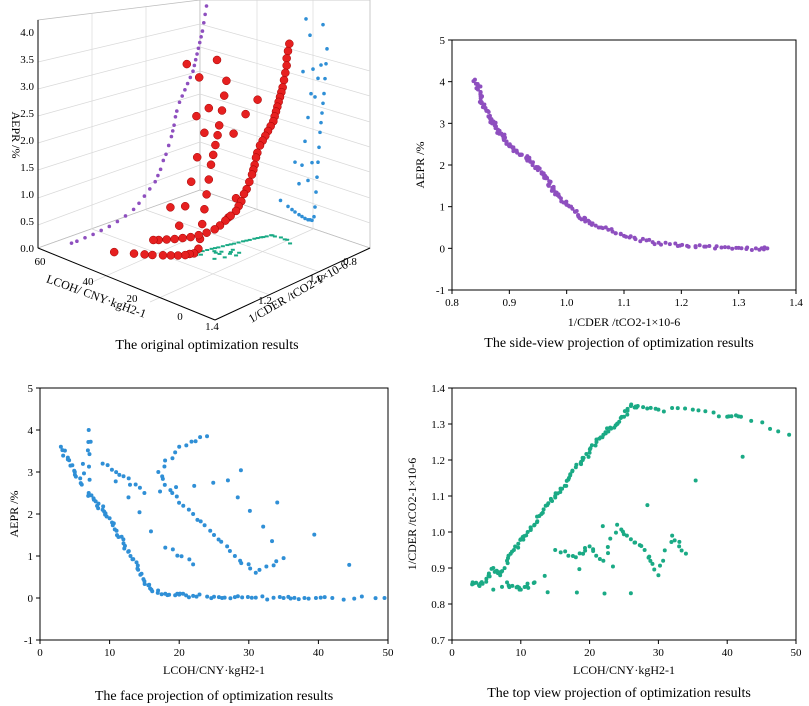 The height and width of the screenshot is (706, 809). I want to click on y-tick-label: -1, so click(28, 641).